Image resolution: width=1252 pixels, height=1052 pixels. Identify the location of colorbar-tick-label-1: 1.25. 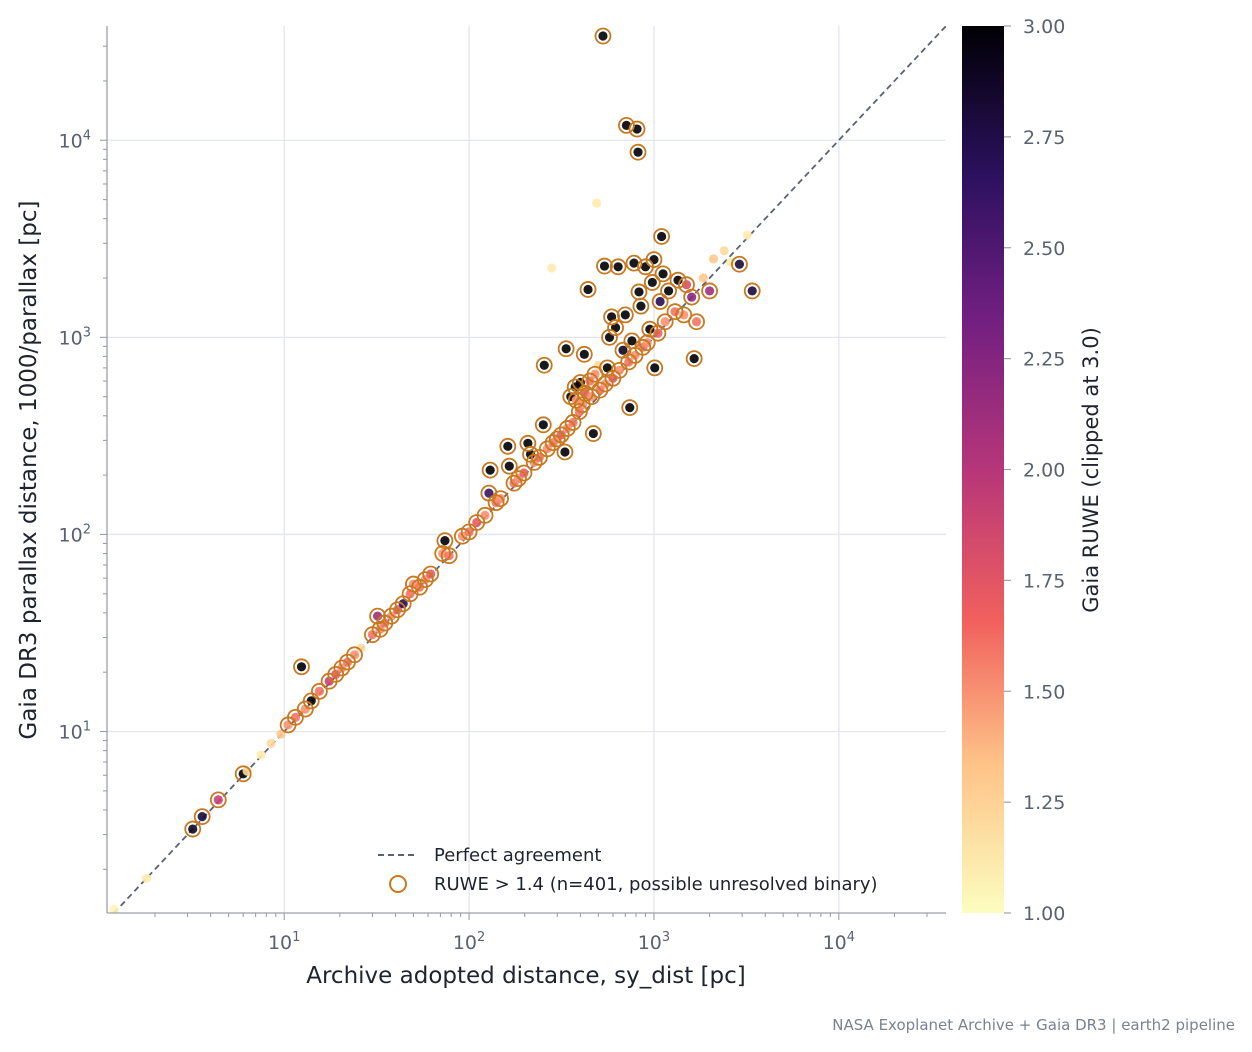
(1044, 803).